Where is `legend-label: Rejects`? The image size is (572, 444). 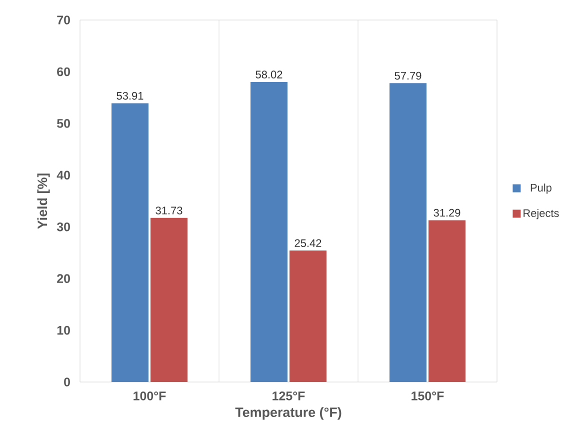
legend-label: Rejects is located at coordinates (541, 214).